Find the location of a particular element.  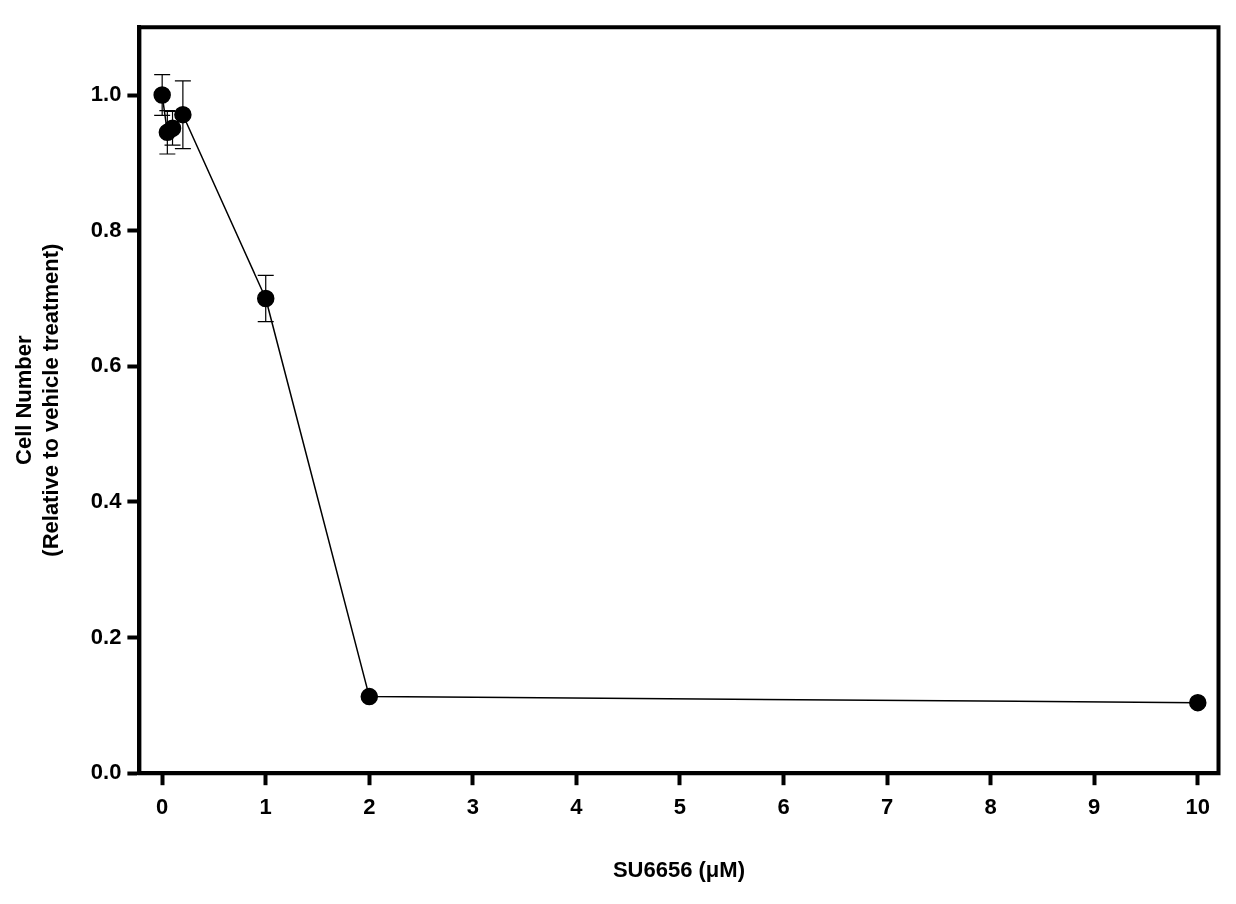

y-tick-label: 0.4 is located at coordinates (106, 500).